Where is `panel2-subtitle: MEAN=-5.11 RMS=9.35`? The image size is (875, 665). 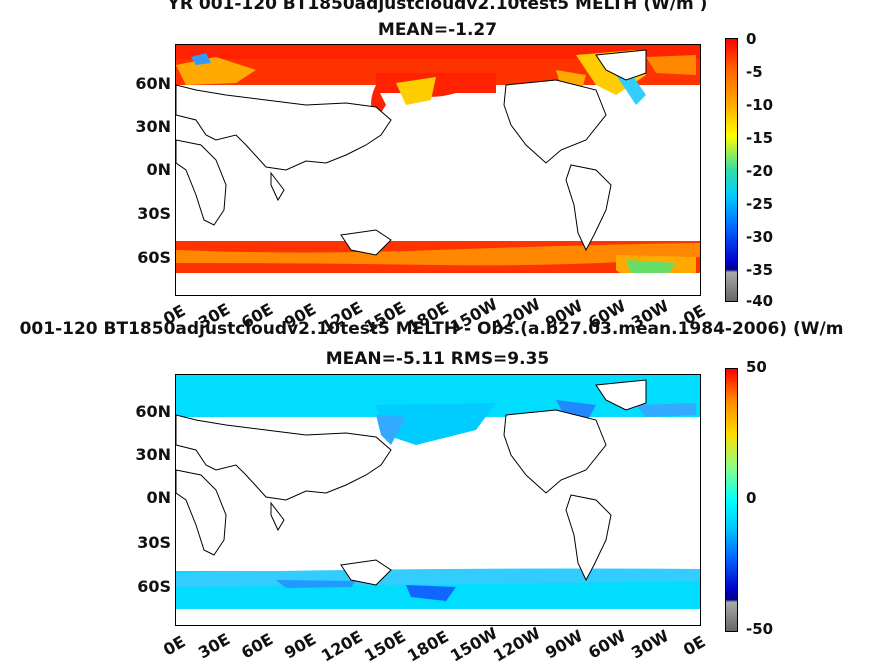 panel2-subtitle: MEAN=-5.11 RMS=9.35 is located at coordinates (437, 359).